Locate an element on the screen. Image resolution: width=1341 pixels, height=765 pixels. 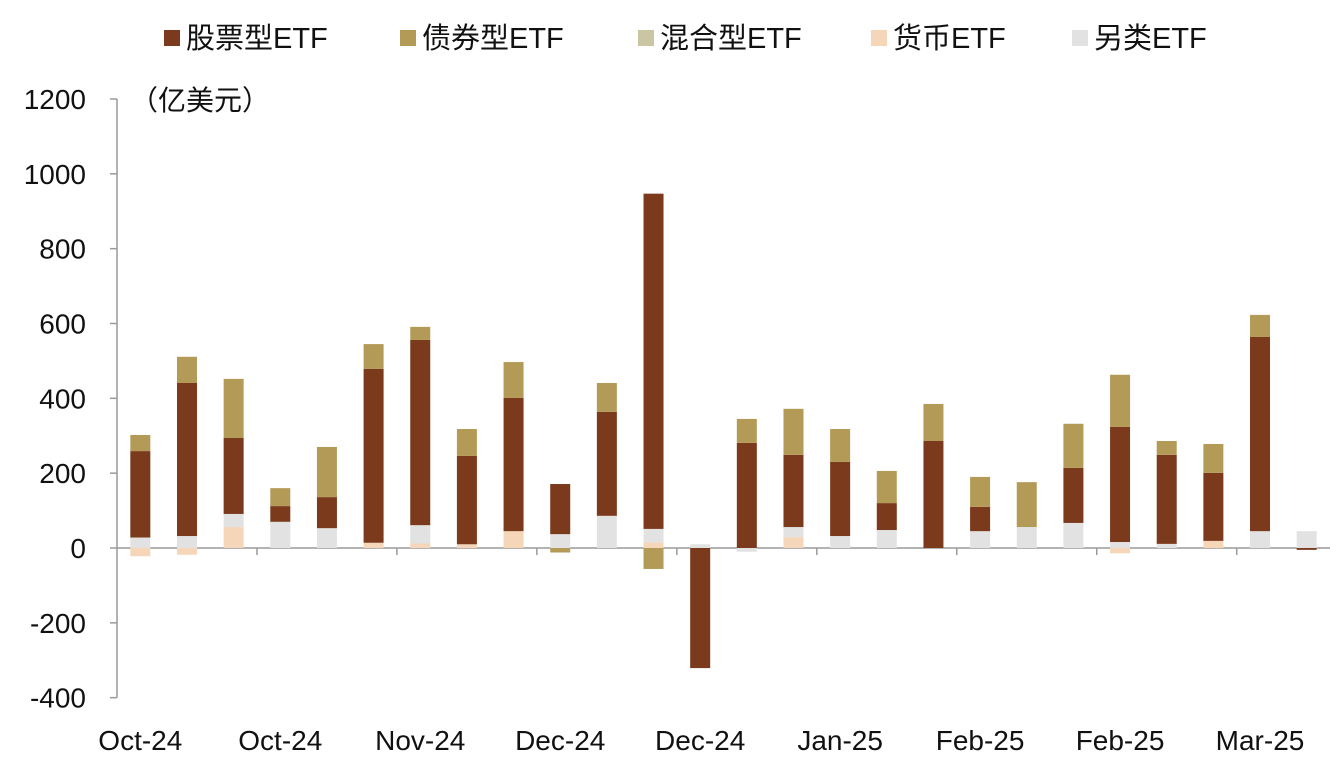
legend: 股票型ETF 债券型ETF 混合型ETF 货币ETF 另类ETF is located at coordinates (685, 38).